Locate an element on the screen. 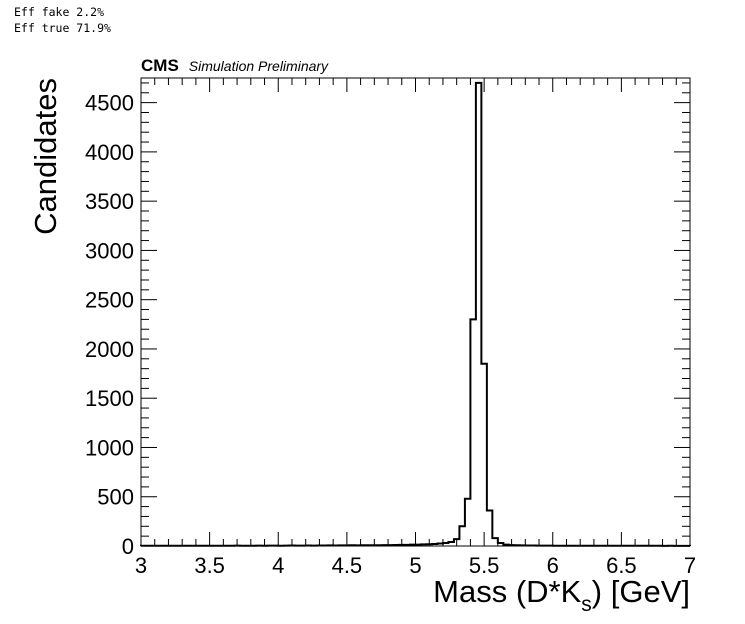  x-tick-label: 7 is located at coordinates (690, 565).